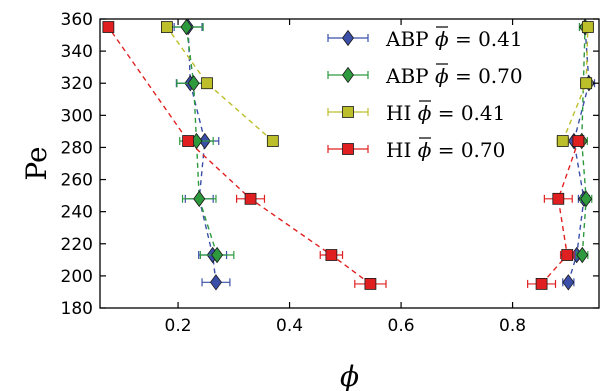  I want to click on y-tick-label: 240, so click(77, 213).